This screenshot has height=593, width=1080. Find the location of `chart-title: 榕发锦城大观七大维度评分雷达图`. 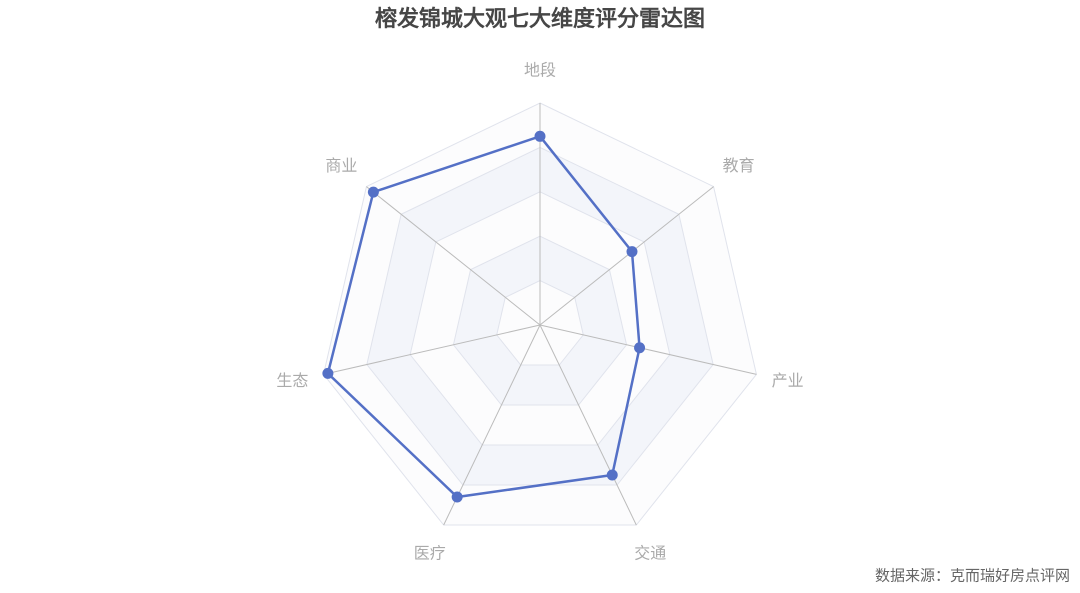

chart-title: 榕发锦城大观七大维度评分雷达图 is located at coordinates (540, 19).